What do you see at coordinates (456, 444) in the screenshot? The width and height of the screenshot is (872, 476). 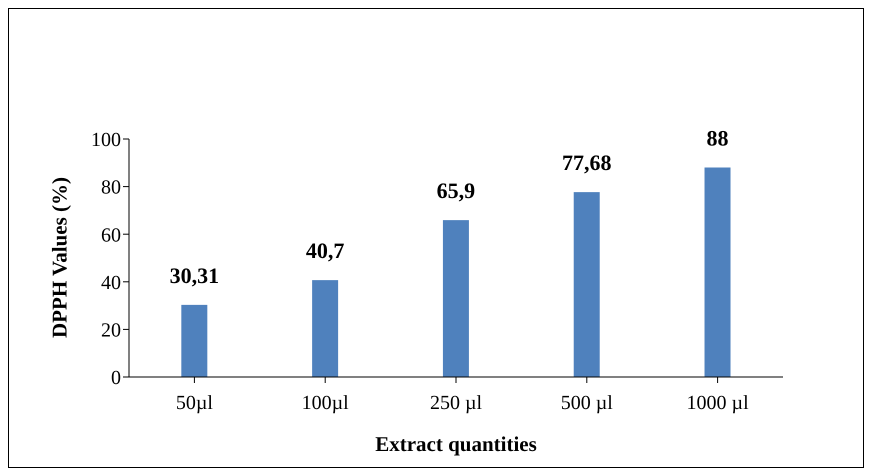 I see `x-axis-title: Extract quantities` at bounding box center [456, 444].